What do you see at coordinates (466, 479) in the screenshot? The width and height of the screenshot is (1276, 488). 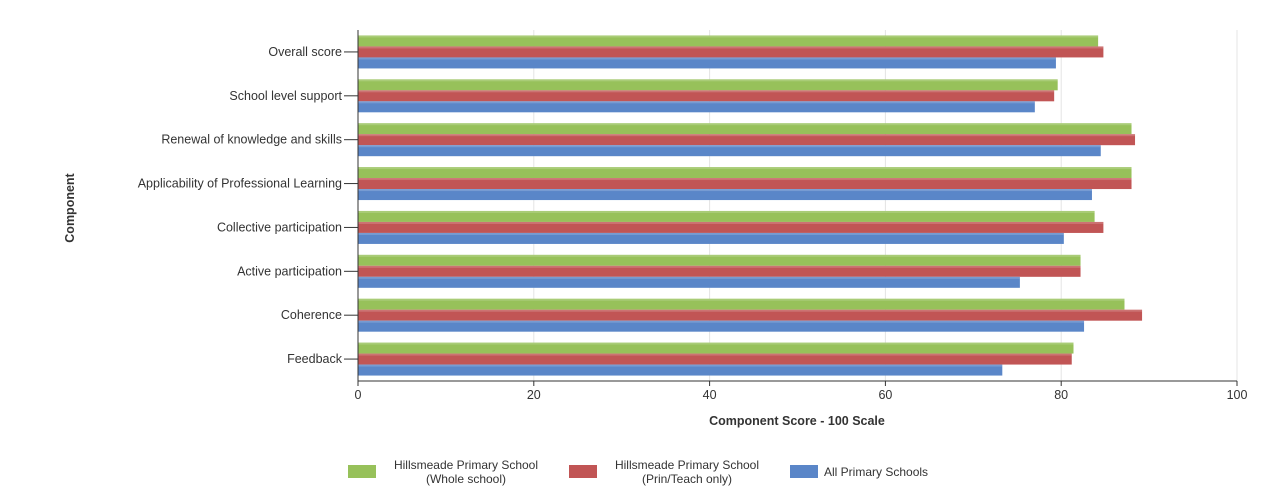 I see `legend-label: (Whole school)` at bounding box center [466, 479].